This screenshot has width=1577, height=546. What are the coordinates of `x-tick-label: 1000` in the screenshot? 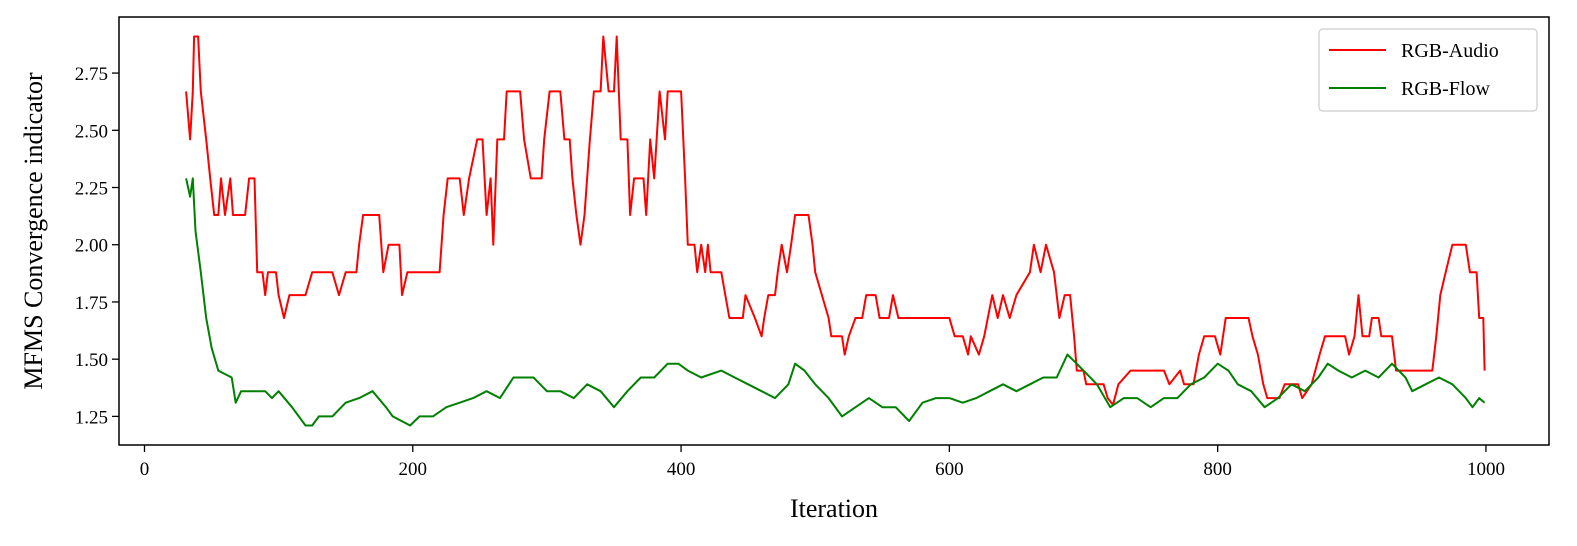 It's located at (1486, 469).